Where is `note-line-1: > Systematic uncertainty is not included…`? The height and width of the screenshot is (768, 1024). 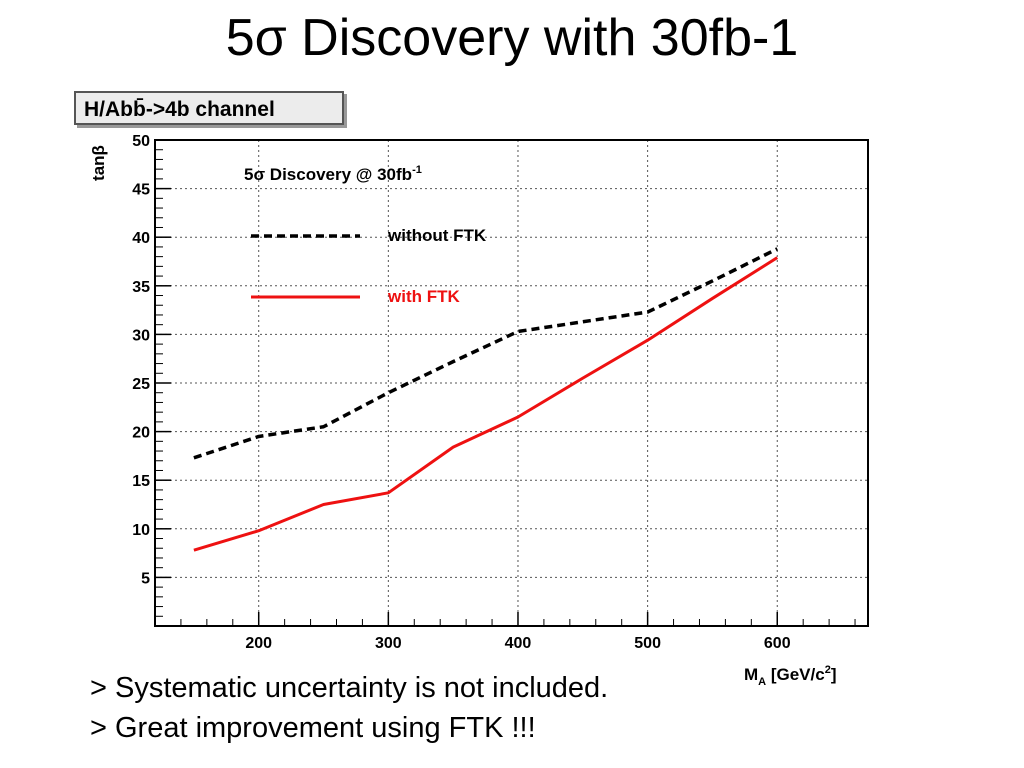 note-line-1: > Systematic uncertainty is not included… is located at coordinates (349, 688).